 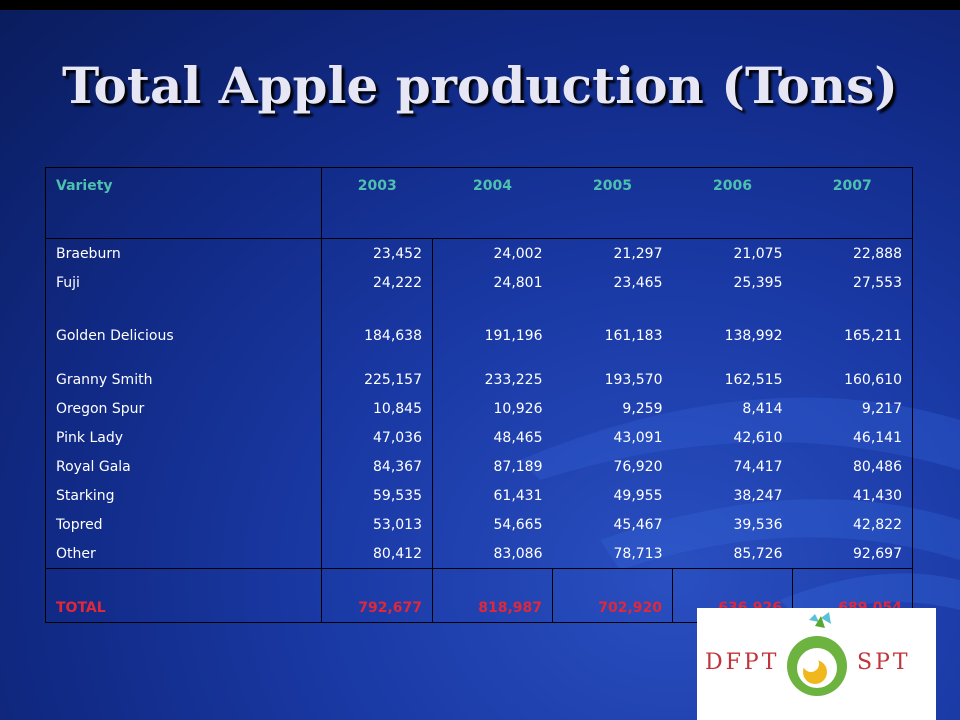 I want to click on value-cell: 48,465, so click(x=518, y=437).